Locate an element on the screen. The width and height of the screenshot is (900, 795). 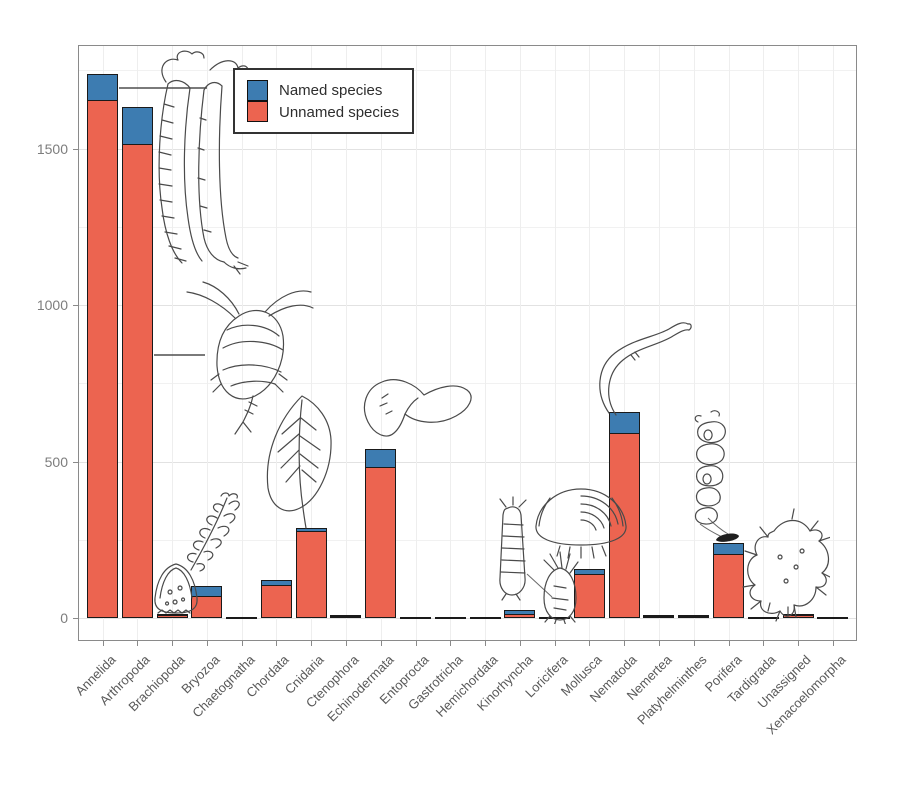
bar-named-tardigrada is located at coordinates (763, 618).